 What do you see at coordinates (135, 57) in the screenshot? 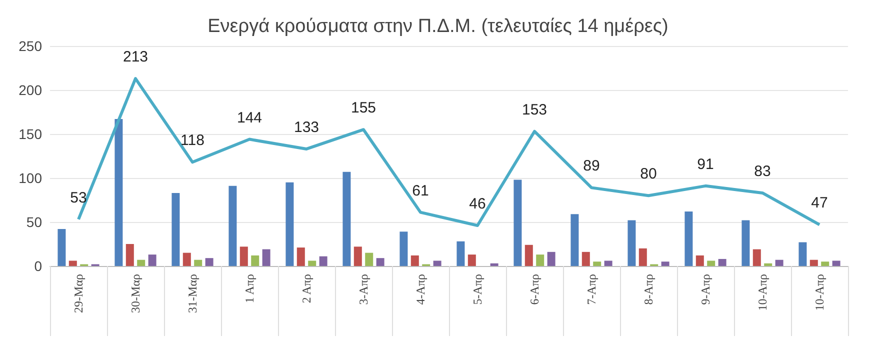
I see `data-label: 213` at bounding box center [135, 57].